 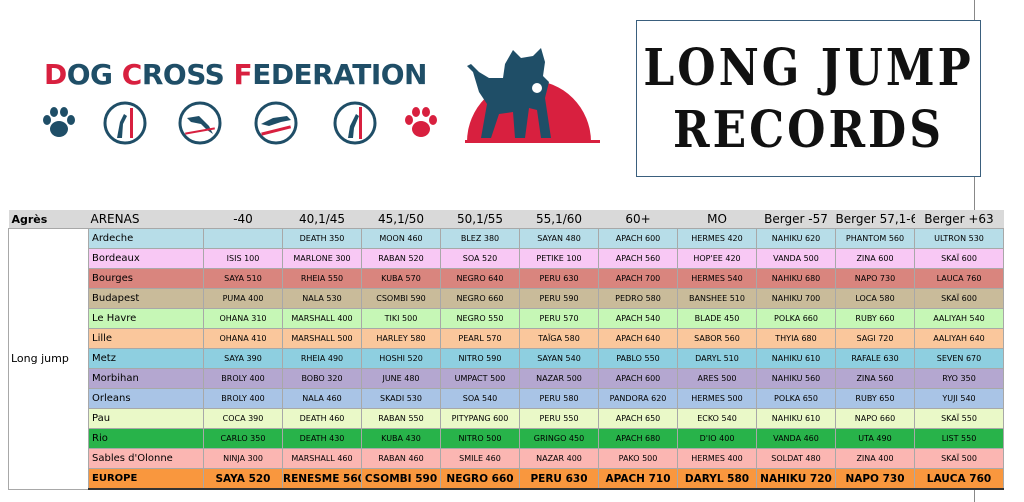 What do you see at coordinates (559, 338) in the screenshot?
I see `record-cell: TAÏGA 580` at bounding box center [559, 338].